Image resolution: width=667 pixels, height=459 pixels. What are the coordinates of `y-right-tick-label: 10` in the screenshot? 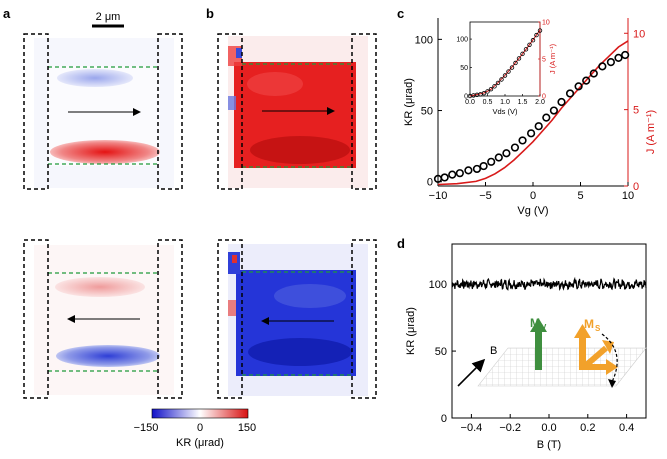 It's located at (639, 34).